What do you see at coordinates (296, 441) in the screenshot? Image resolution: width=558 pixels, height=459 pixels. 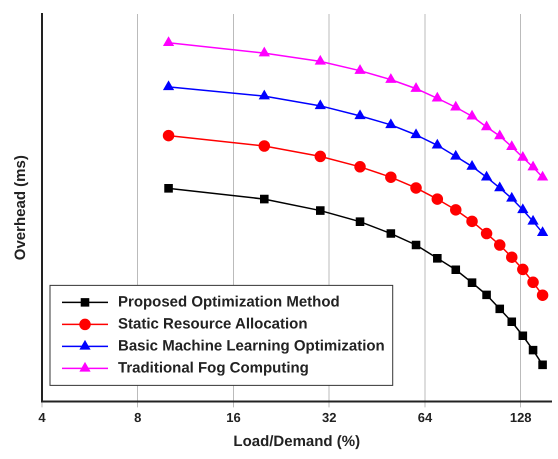 I see `x-axis-title: Load/Demand (%)` at bounding box center [296, 441].